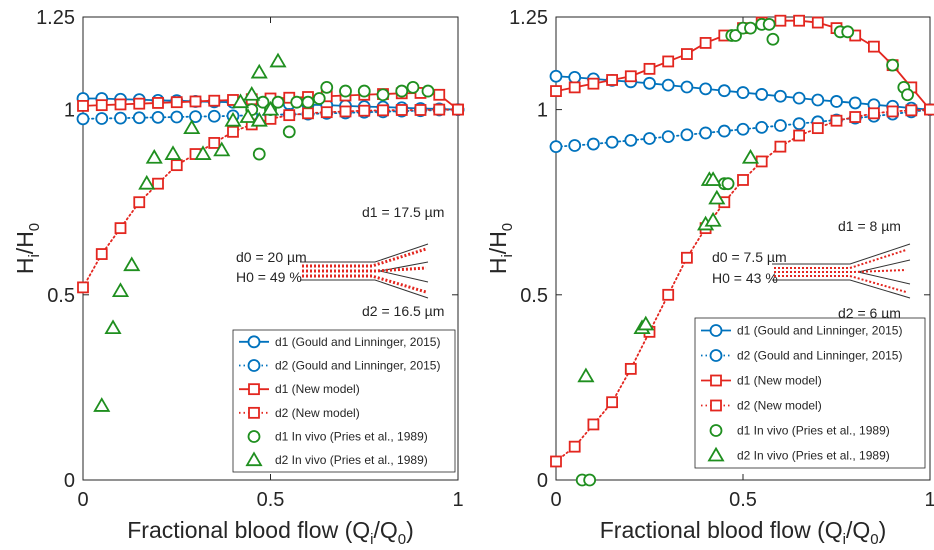 This screenshot has height=550, width=934. What do you see at coordinates (69, 111) in the screenshot?
I see `y-tick-label: 1` at bounding box center [69, 111].